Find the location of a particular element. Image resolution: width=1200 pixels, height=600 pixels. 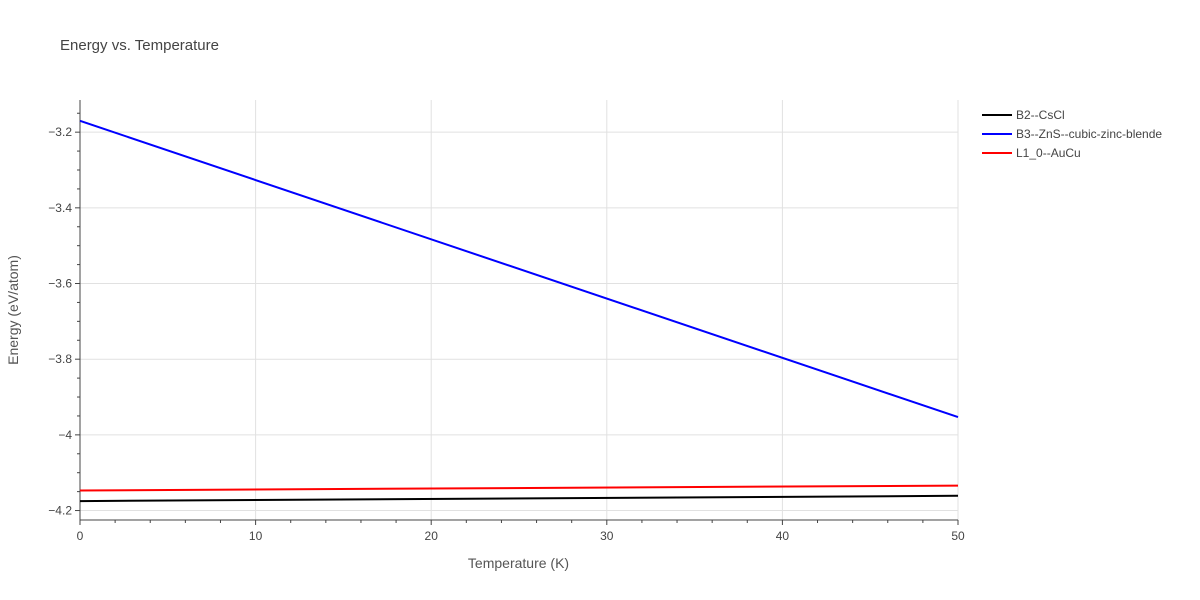

legend-item: L1_0--AuCu is located at coordinates (1031, 153).